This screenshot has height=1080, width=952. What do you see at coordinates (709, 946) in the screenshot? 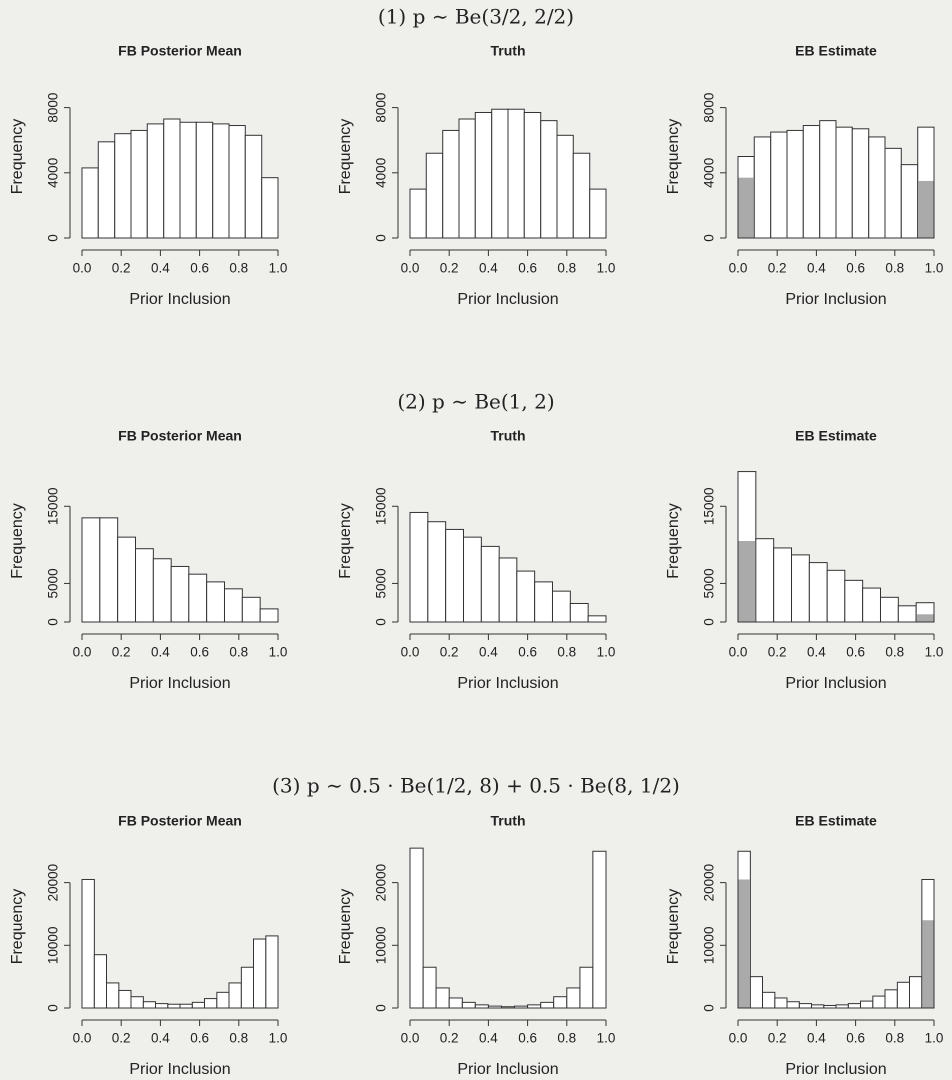
I see `y-tick-label: 10000` at bounding box center [709, 946].